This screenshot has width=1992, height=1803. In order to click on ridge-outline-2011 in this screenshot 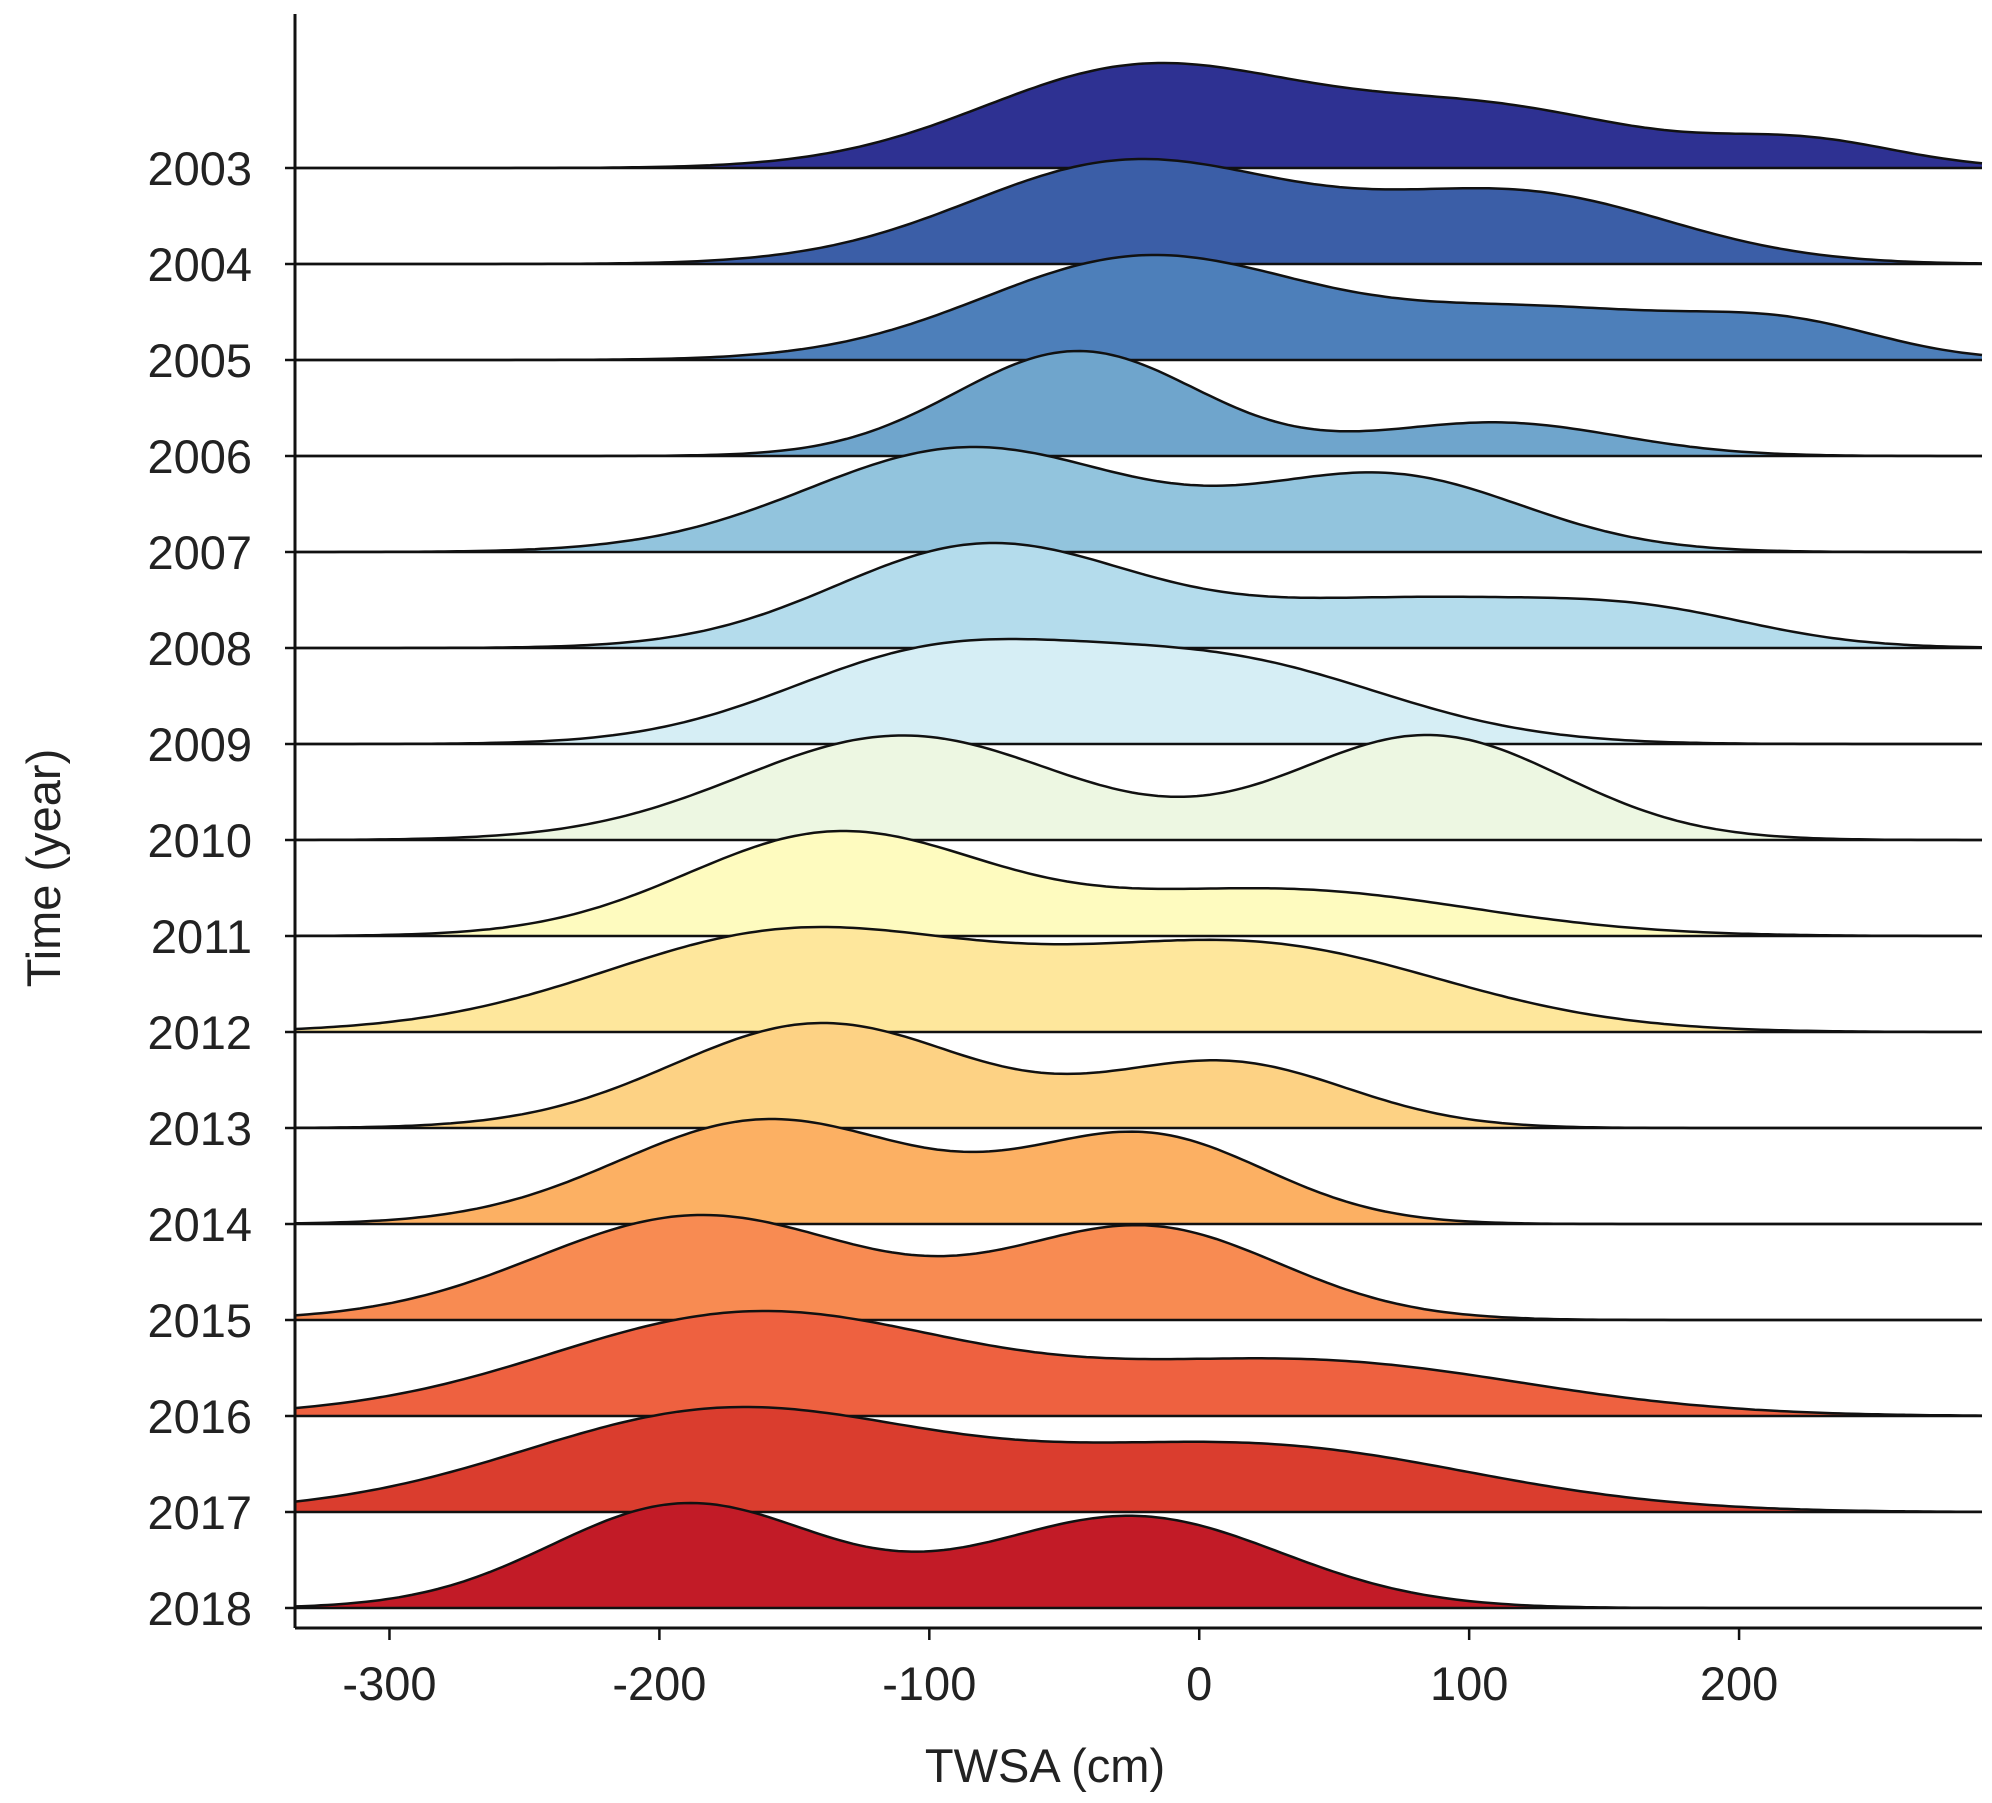, I will do `click(1138, 883)`.